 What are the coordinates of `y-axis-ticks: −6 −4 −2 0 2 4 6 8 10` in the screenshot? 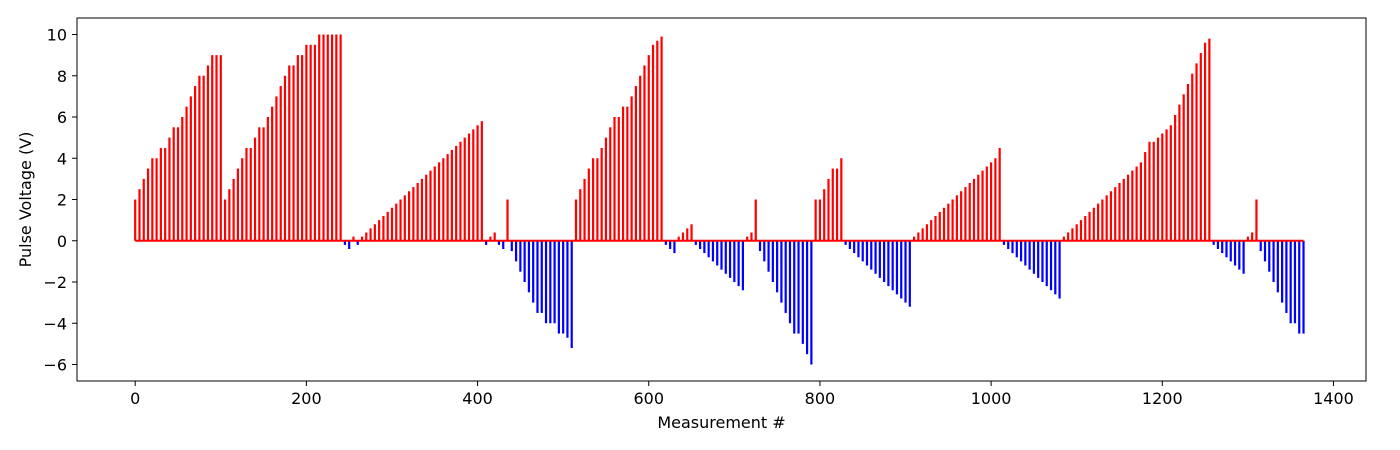 It's located at (60, 200).